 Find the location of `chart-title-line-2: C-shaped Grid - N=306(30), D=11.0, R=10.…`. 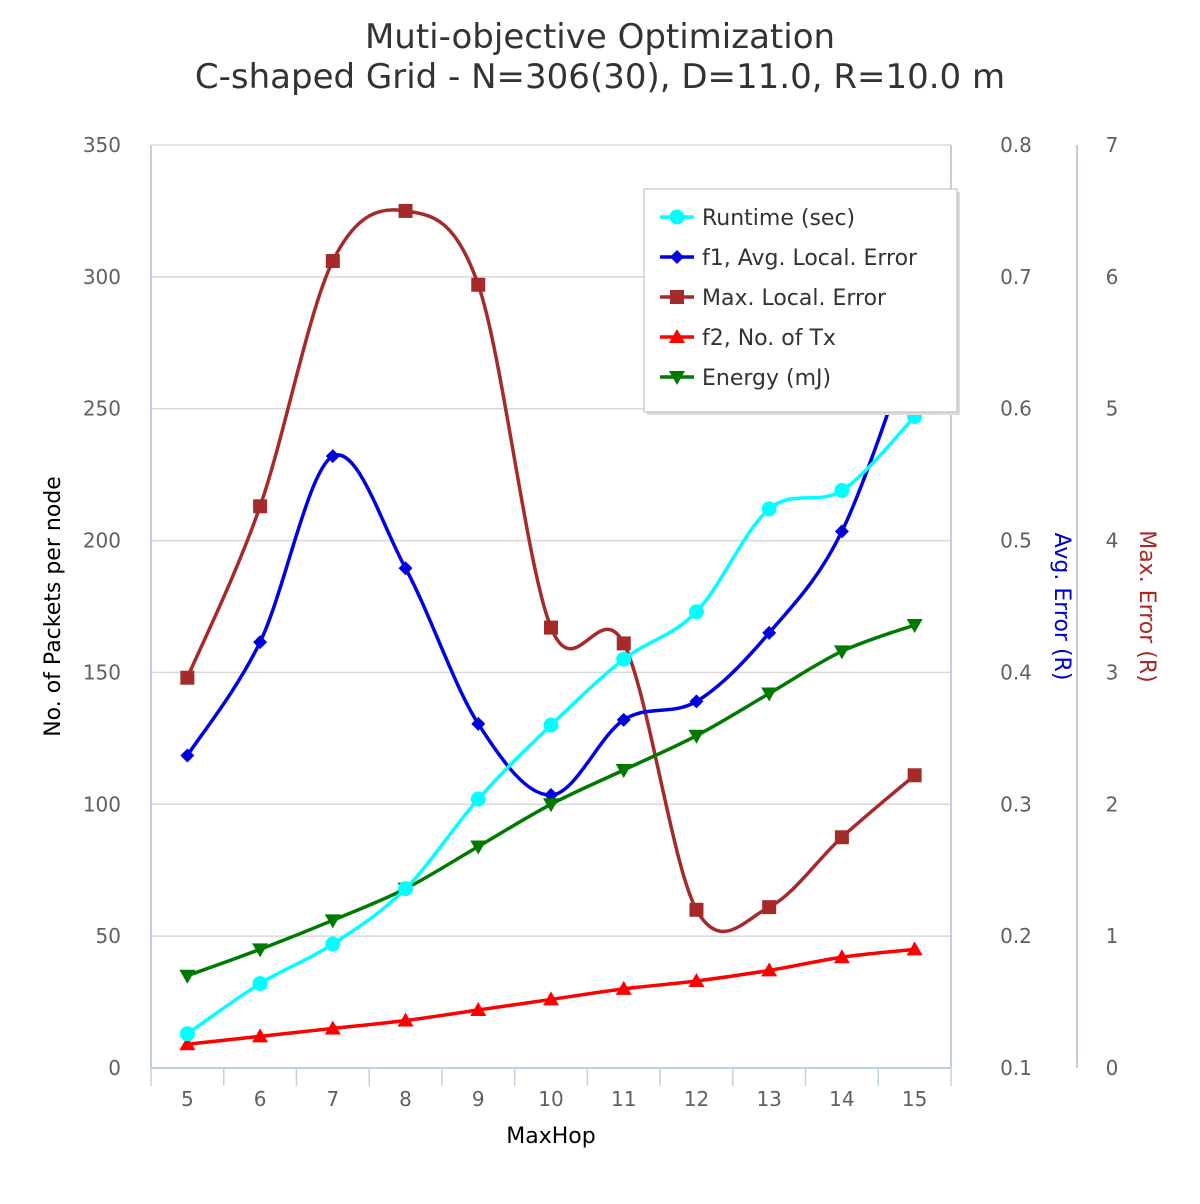

chart-title-line-2: C-shaped Grid - N=306(30), D=11.0, R=10.… is located at coordinates (600, 77).